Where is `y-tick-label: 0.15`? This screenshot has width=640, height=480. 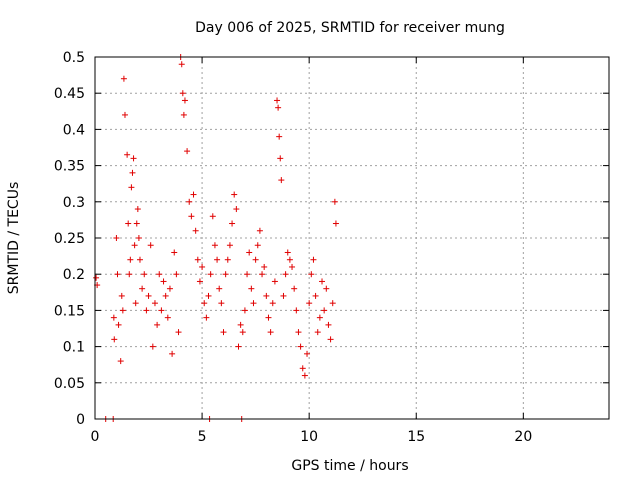
y-tick-label: 0.15 is located at coordinates (69, 311).